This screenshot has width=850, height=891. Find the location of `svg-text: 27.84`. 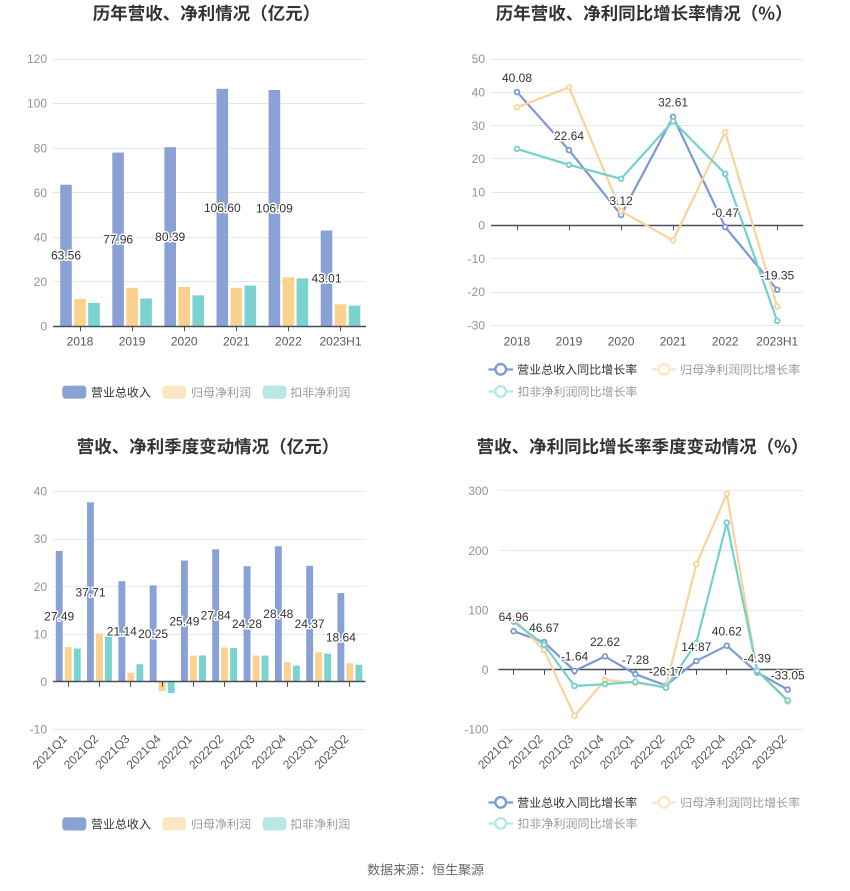

svg-text: 27.84 is located at coordinates (216, 616).